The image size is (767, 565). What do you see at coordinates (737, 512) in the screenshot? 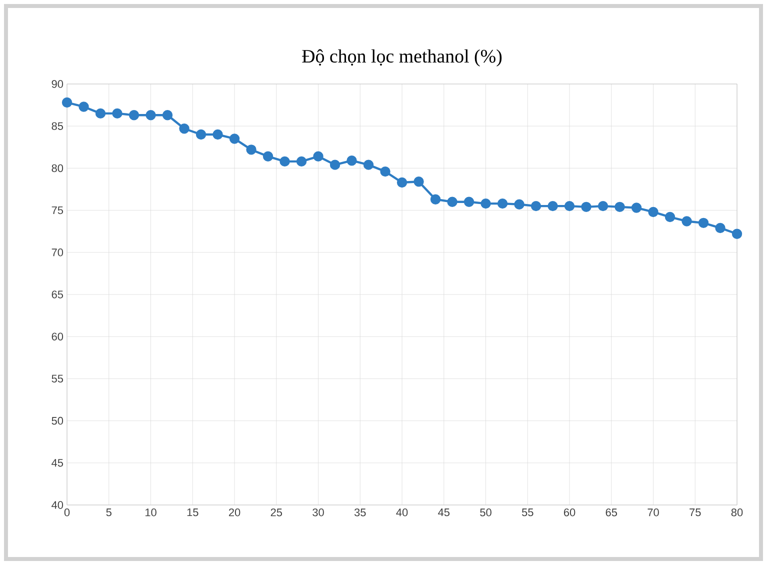
I see `x-tick-label: 80` at bounding box center [737, 512].